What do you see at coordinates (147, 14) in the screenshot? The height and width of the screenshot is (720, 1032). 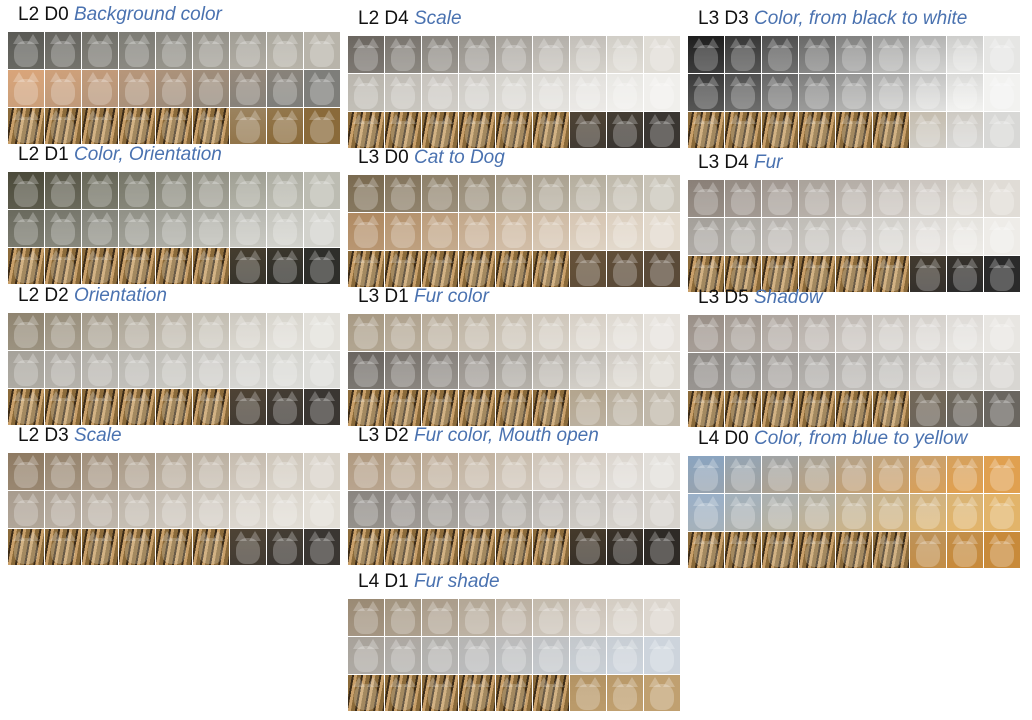 I see `direction-label: Background color` at bounding box center [147, 14].